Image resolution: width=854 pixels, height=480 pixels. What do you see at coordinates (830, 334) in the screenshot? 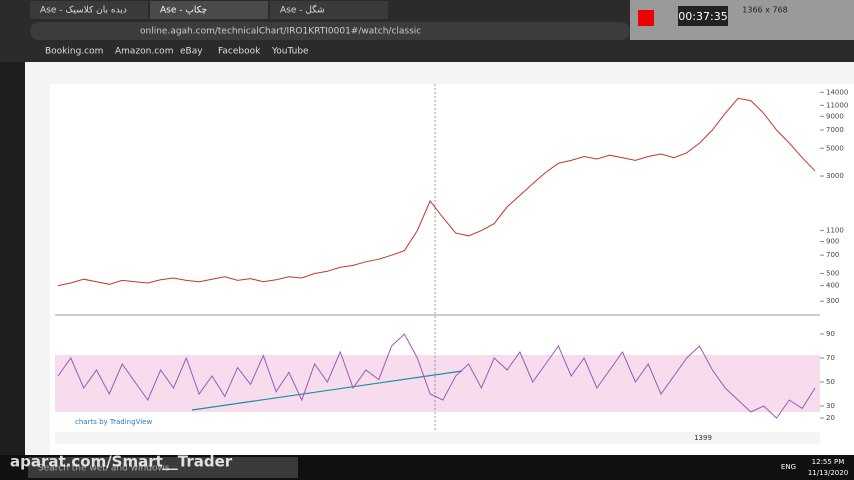
I see `y-tick-label: 90` at bounding box center [830, 334].